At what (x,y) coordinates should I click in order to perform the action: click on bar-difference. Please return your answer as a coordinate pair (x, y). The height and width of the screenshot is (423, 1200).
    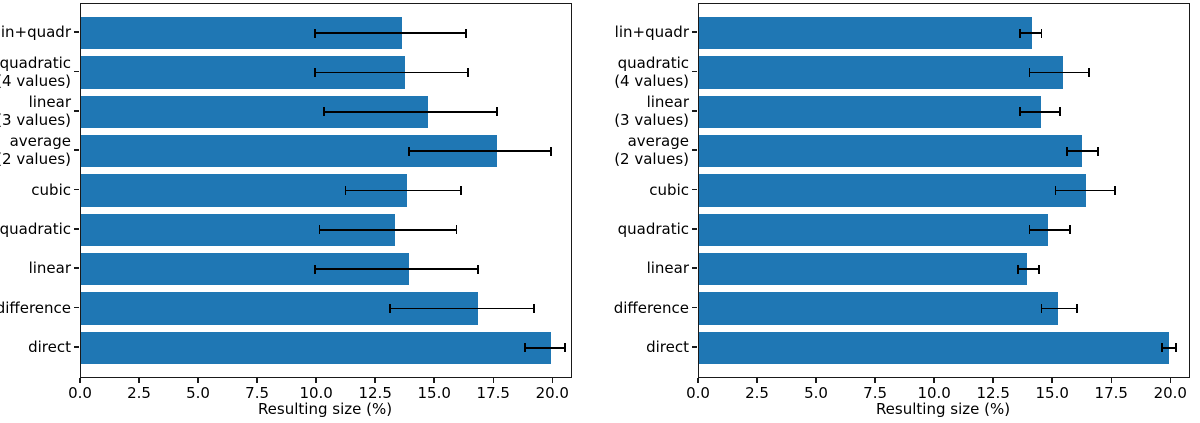
    Looking at the image, I should click on (878, 308).